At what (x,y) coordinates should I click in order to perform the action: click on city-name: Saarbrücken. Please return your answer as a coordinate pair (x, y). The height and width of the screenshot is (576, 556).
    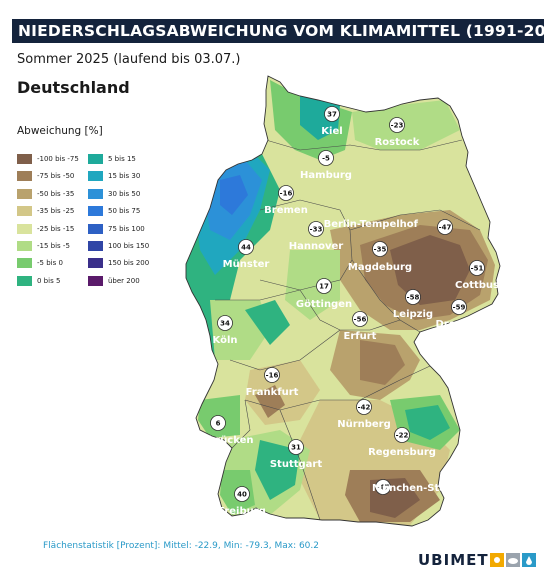
    Looking at the image, I should click on (217, 440).